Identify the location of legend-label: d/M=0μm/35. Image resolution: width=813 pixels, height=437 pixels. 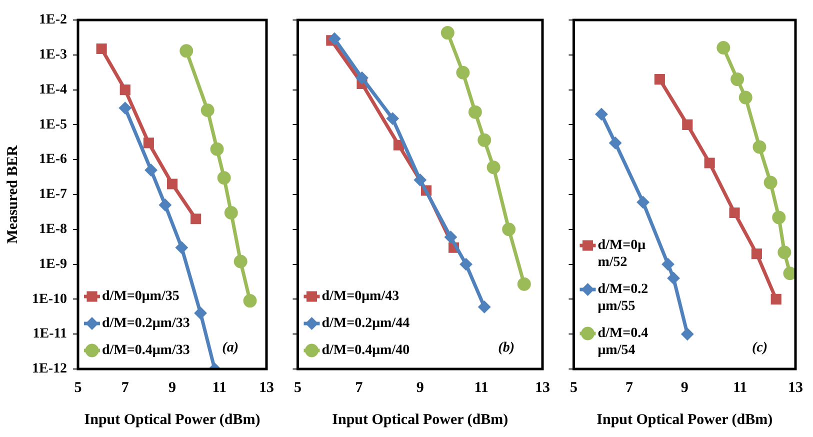
(141, 296).